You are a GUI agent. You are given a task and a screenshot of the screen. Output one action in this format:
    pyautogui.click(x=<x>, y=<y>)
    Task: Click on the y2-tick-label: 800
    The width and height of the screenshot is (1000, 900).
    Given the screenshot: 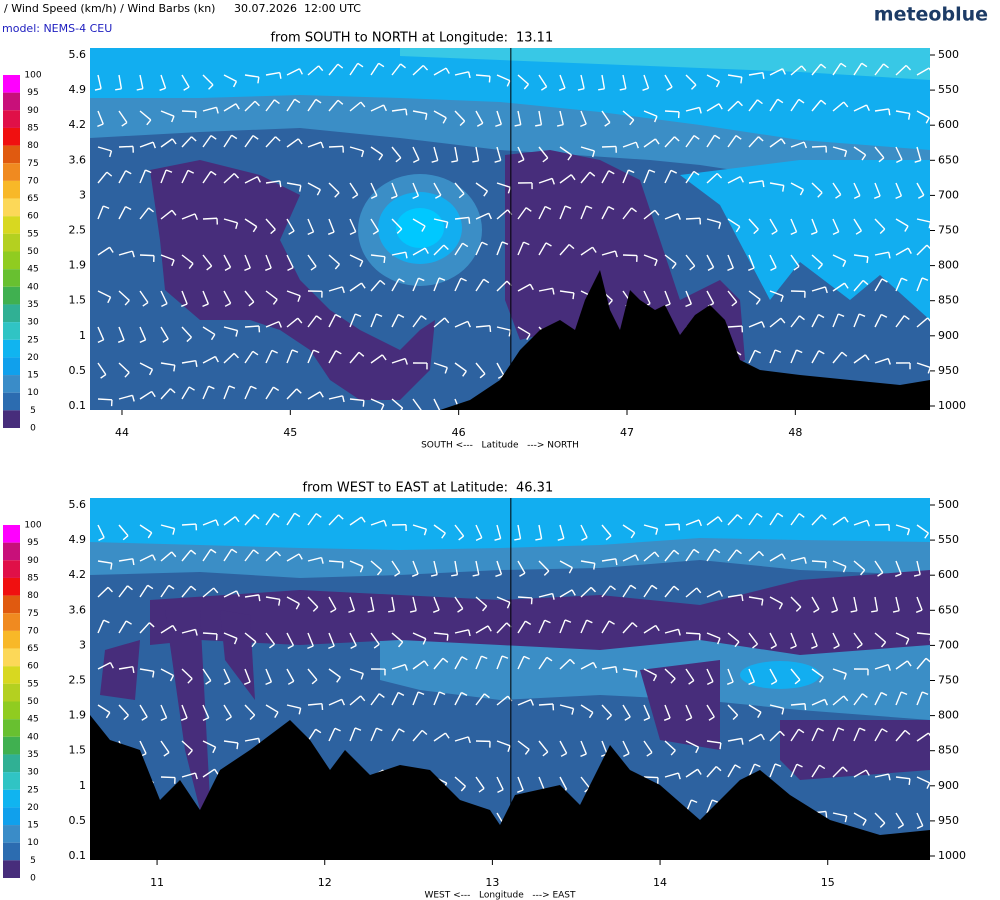 What is the action you would take?
    pyautogui.click(x=948, y=265)
    